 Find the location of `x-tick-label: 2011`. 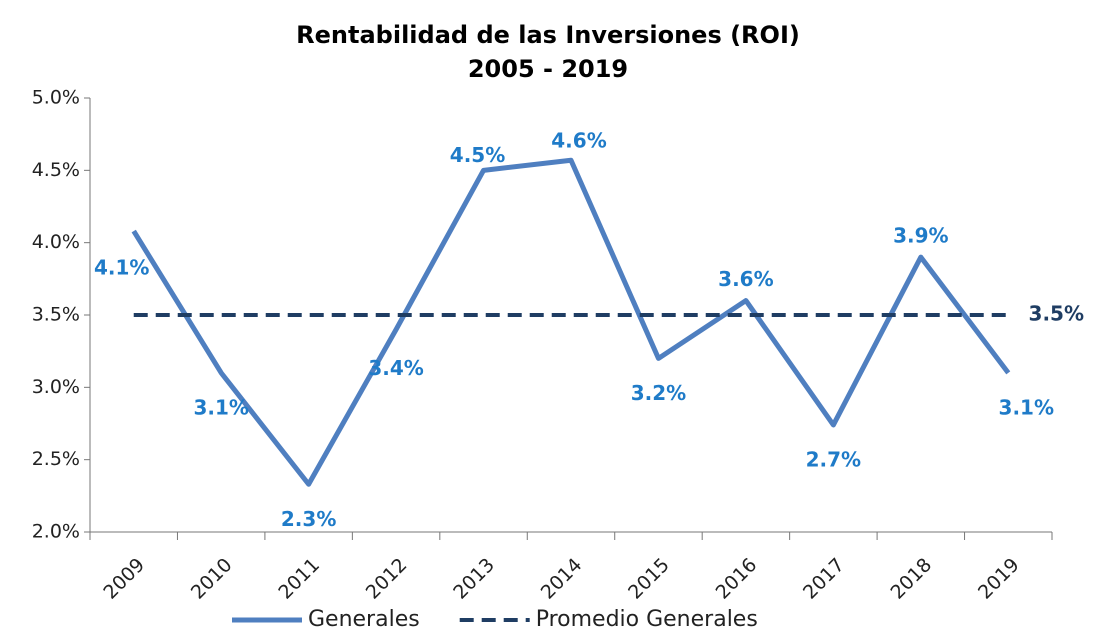

x-tick-label: 2011 is located at coordinates (299, 579).